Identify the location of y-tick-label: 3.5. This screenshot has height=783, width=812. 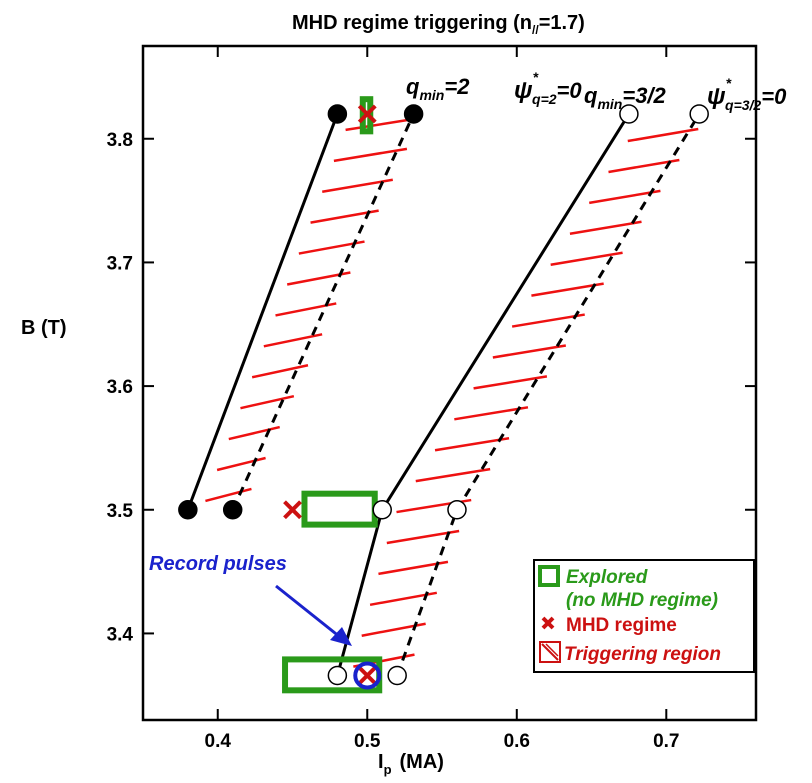
(120, 511).